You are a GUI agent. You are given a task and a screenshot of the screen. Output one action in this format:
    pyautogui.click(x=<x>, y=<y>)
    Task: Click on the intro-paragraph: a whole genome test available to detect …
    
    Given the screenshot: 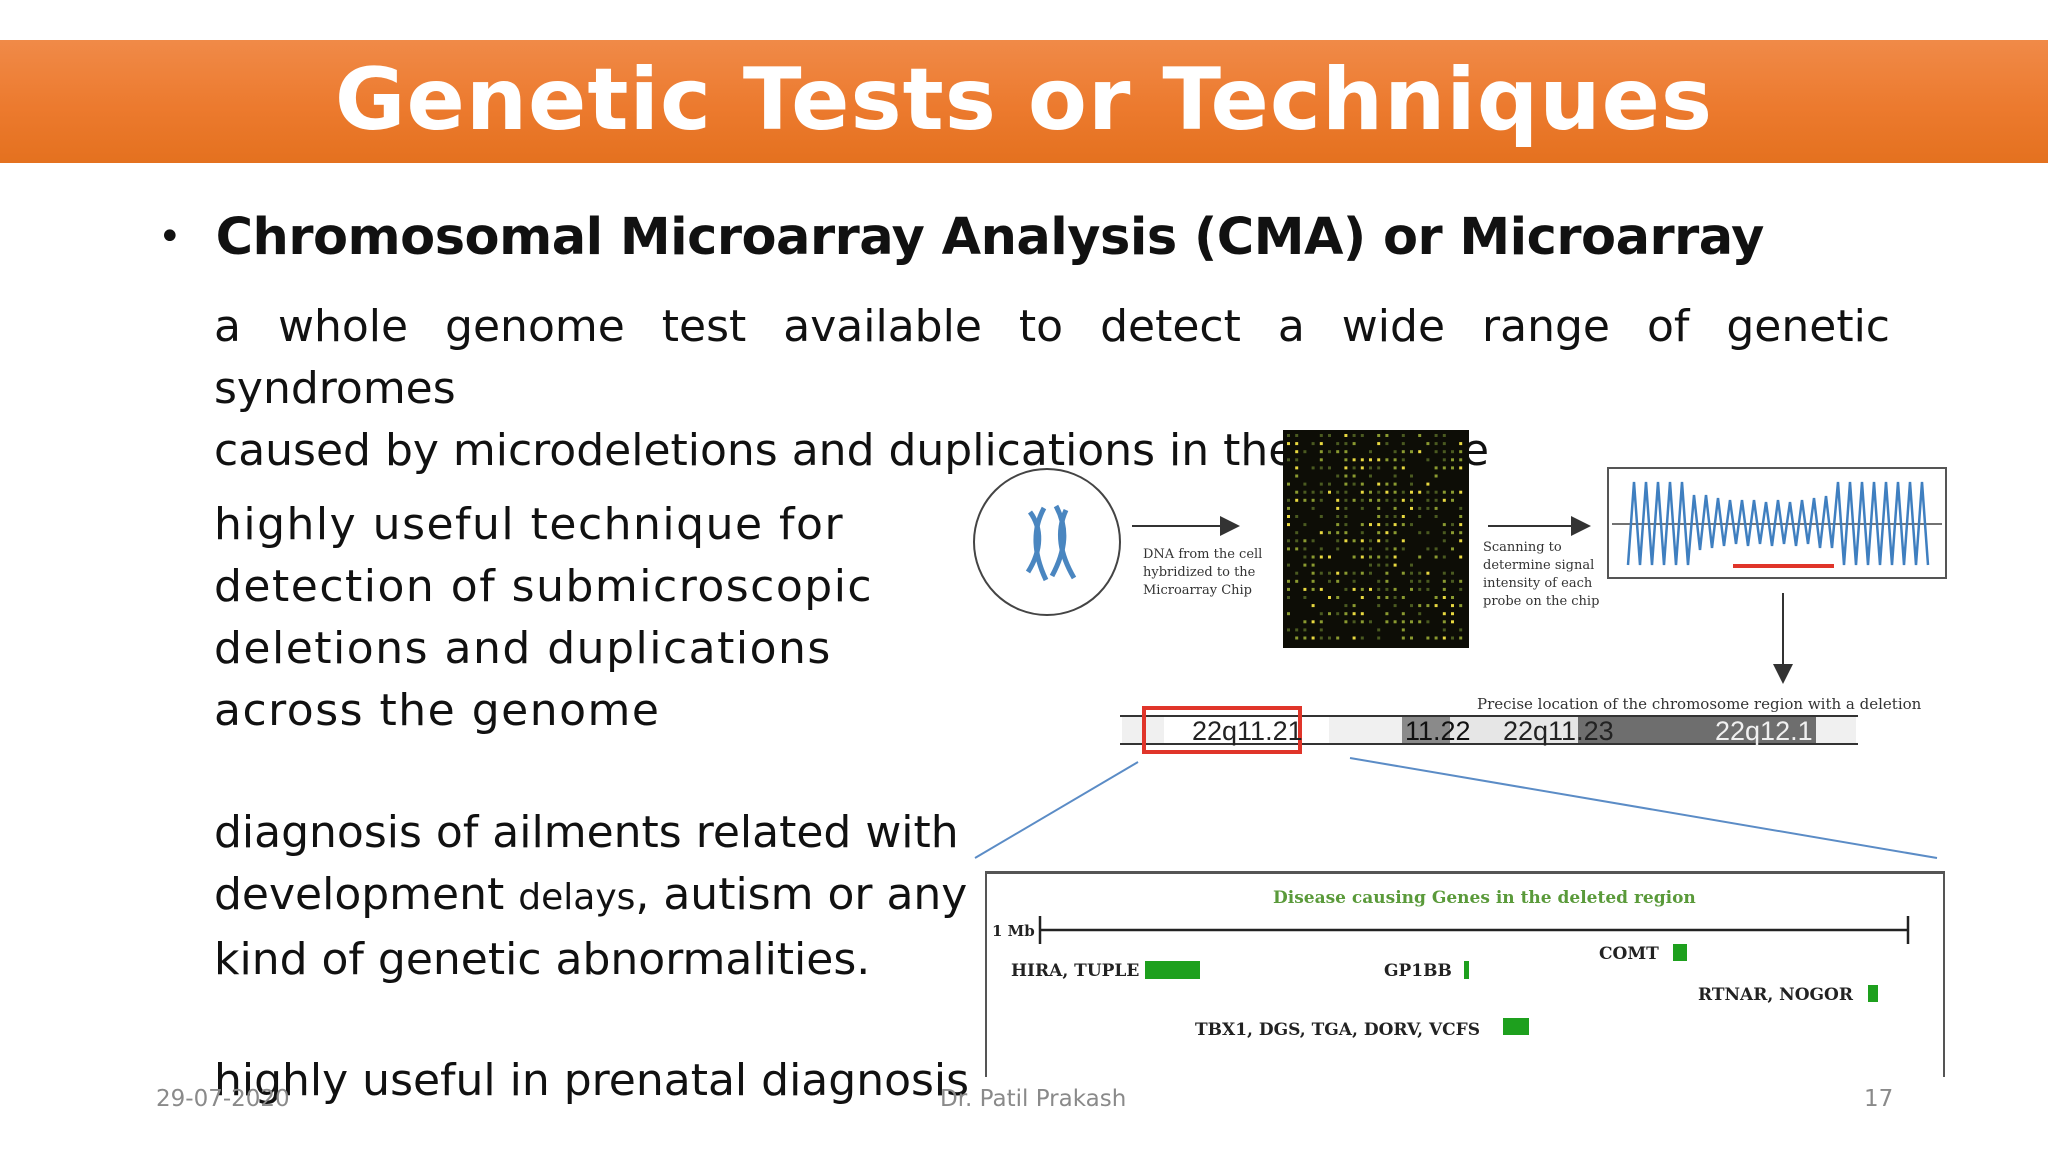 What is the action you would take?
    pyautogui.click(x=1052, y=389)
    